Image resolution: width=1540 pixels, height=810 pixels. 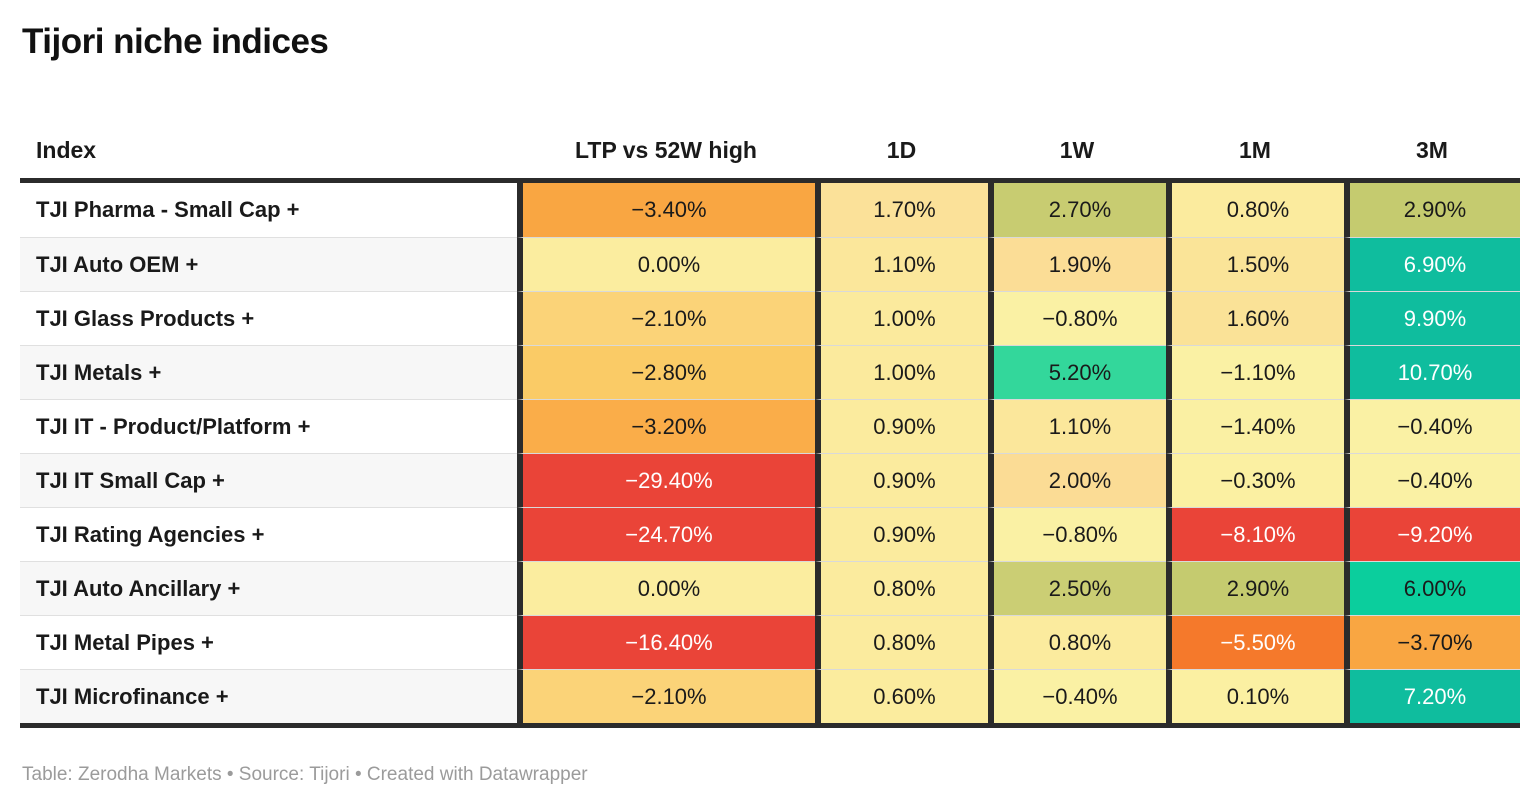 I want to click on value-cell-1d: 1.10%, so click(x=901, y=264).